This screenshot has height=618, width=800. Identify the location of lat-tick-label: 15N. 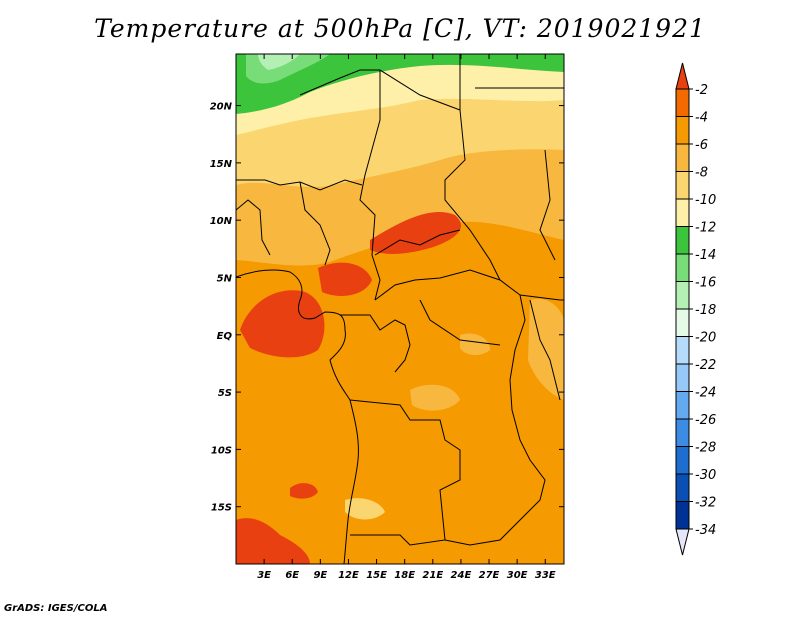
(221, 164).